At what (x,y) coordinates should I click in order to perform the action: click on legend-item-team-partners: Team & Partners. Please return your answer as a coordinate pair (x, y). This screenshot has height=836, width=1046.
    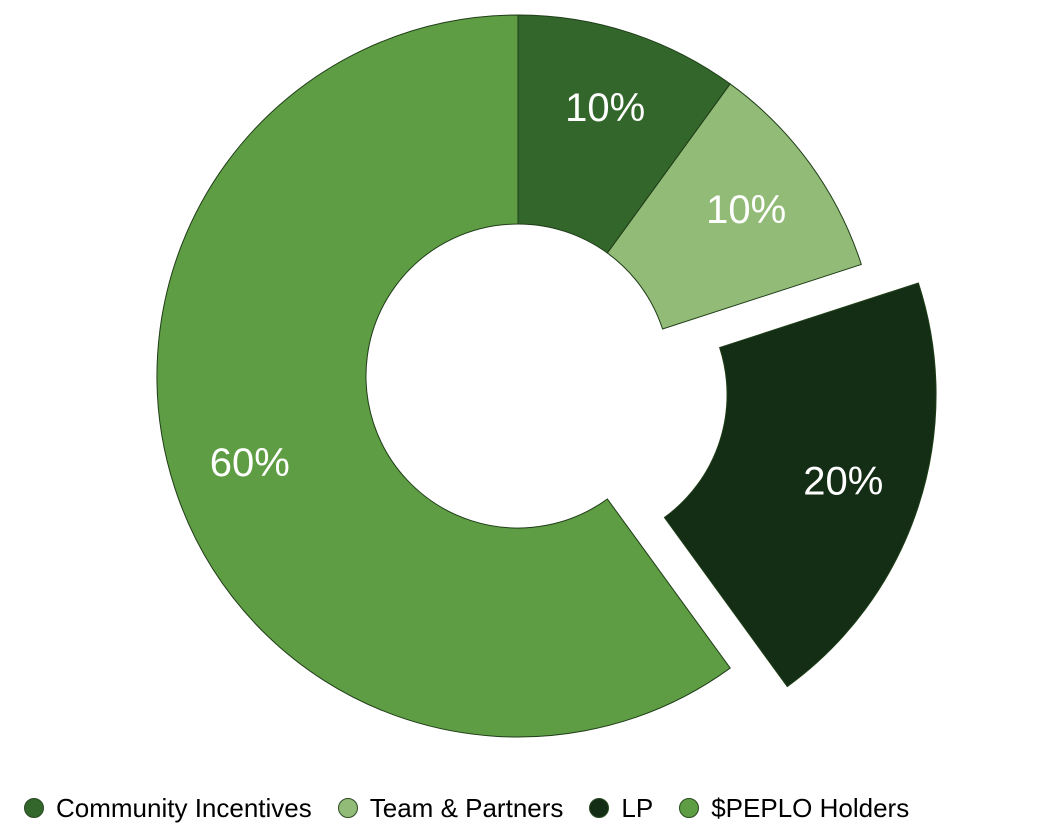
    Looking at the image, I should click on (450, 808).